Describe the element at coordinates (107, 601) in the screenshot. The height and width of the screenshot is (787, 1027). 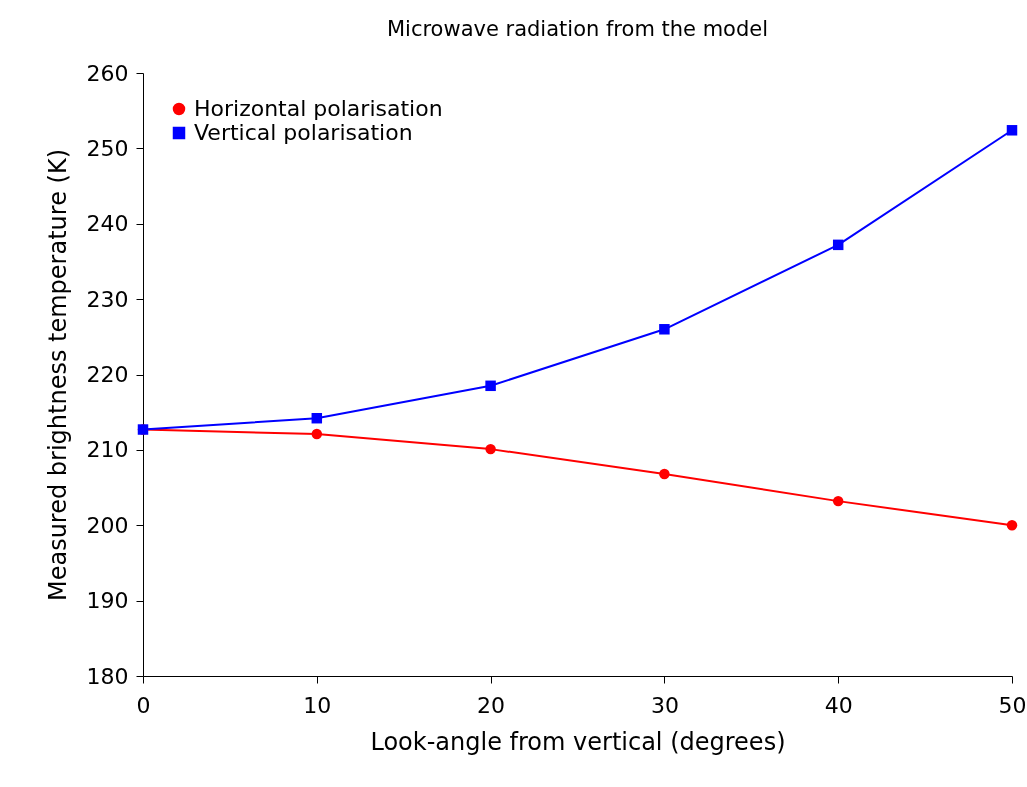
I see `y-tick-label: 190` at that location.